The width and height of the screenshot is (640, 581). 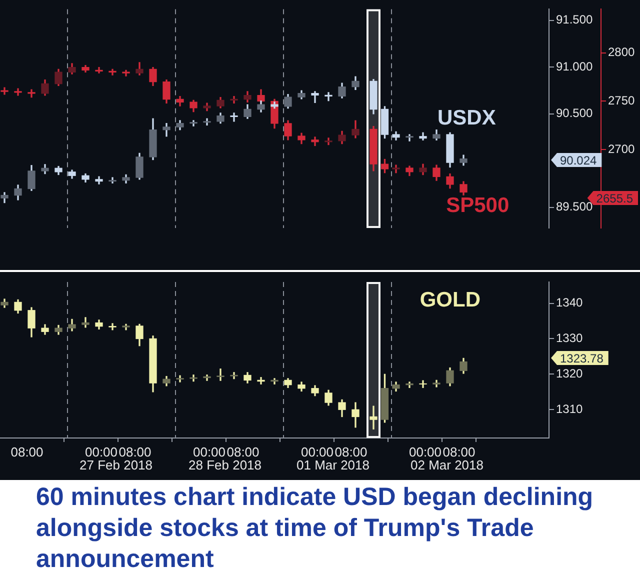 I want to click on y2-tick-label: 2700, so click(x=622, y=149).